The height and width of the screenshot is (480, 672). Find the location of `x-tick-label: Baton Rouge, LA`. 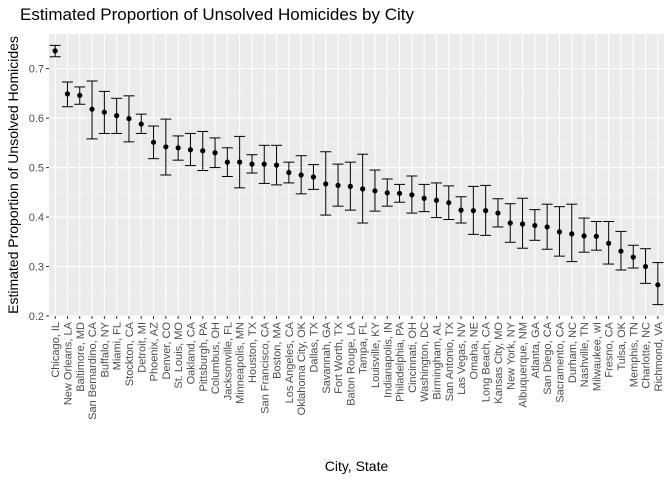

x-tick-label: Baton Rouge, LA is located at coordinates (351, 363).